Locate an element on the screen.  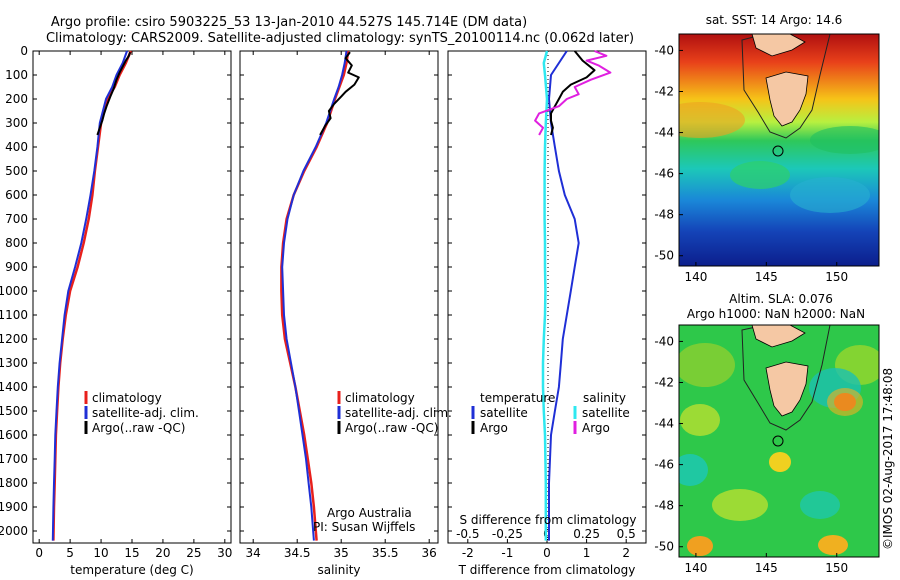
depth-tick-label: 900 is located at coordinates (16, 267).